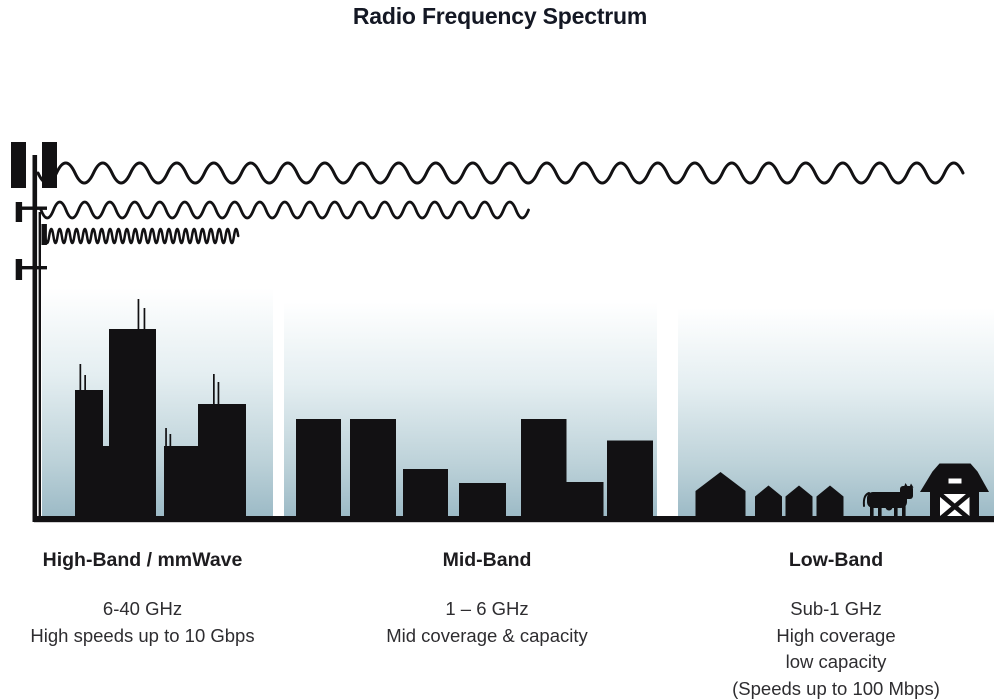 This screenshot has width=1000, height=700. I want to click on cell-tower-icon, so click(34, 332).